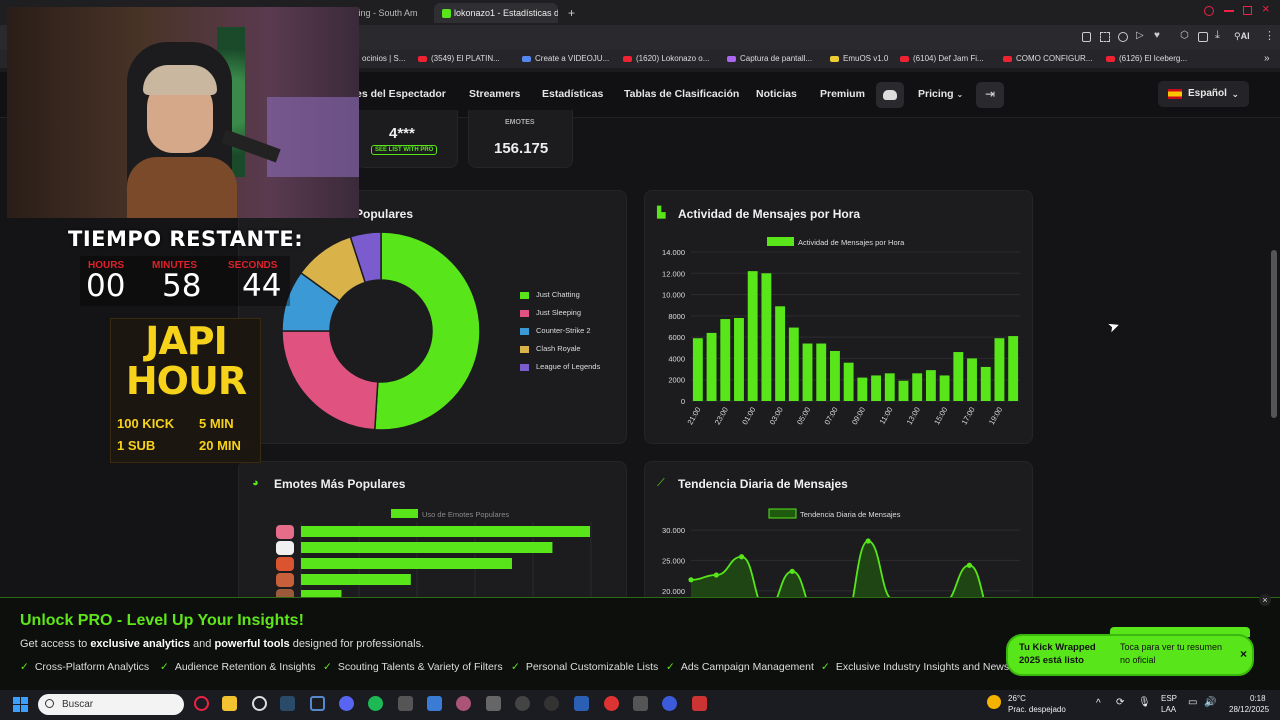 This screenshot has height=720, width=1280. Describe the element at coordinates (495, 94) in the screenshot. I see `nav-streamers: Streamers` at that location.